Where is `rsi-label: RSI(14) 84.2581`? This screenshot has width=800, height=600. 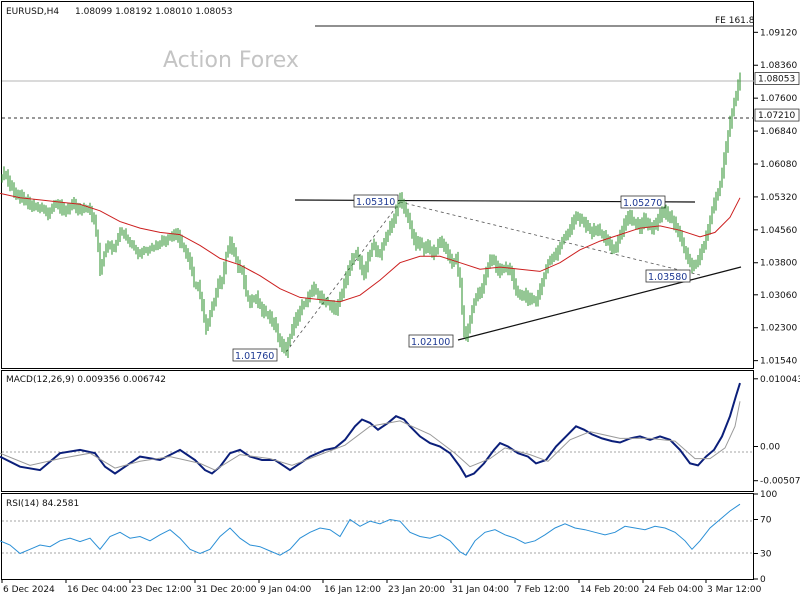
rsi-label: RSI(14) 84.2581 is located at coordinates (42, 504).